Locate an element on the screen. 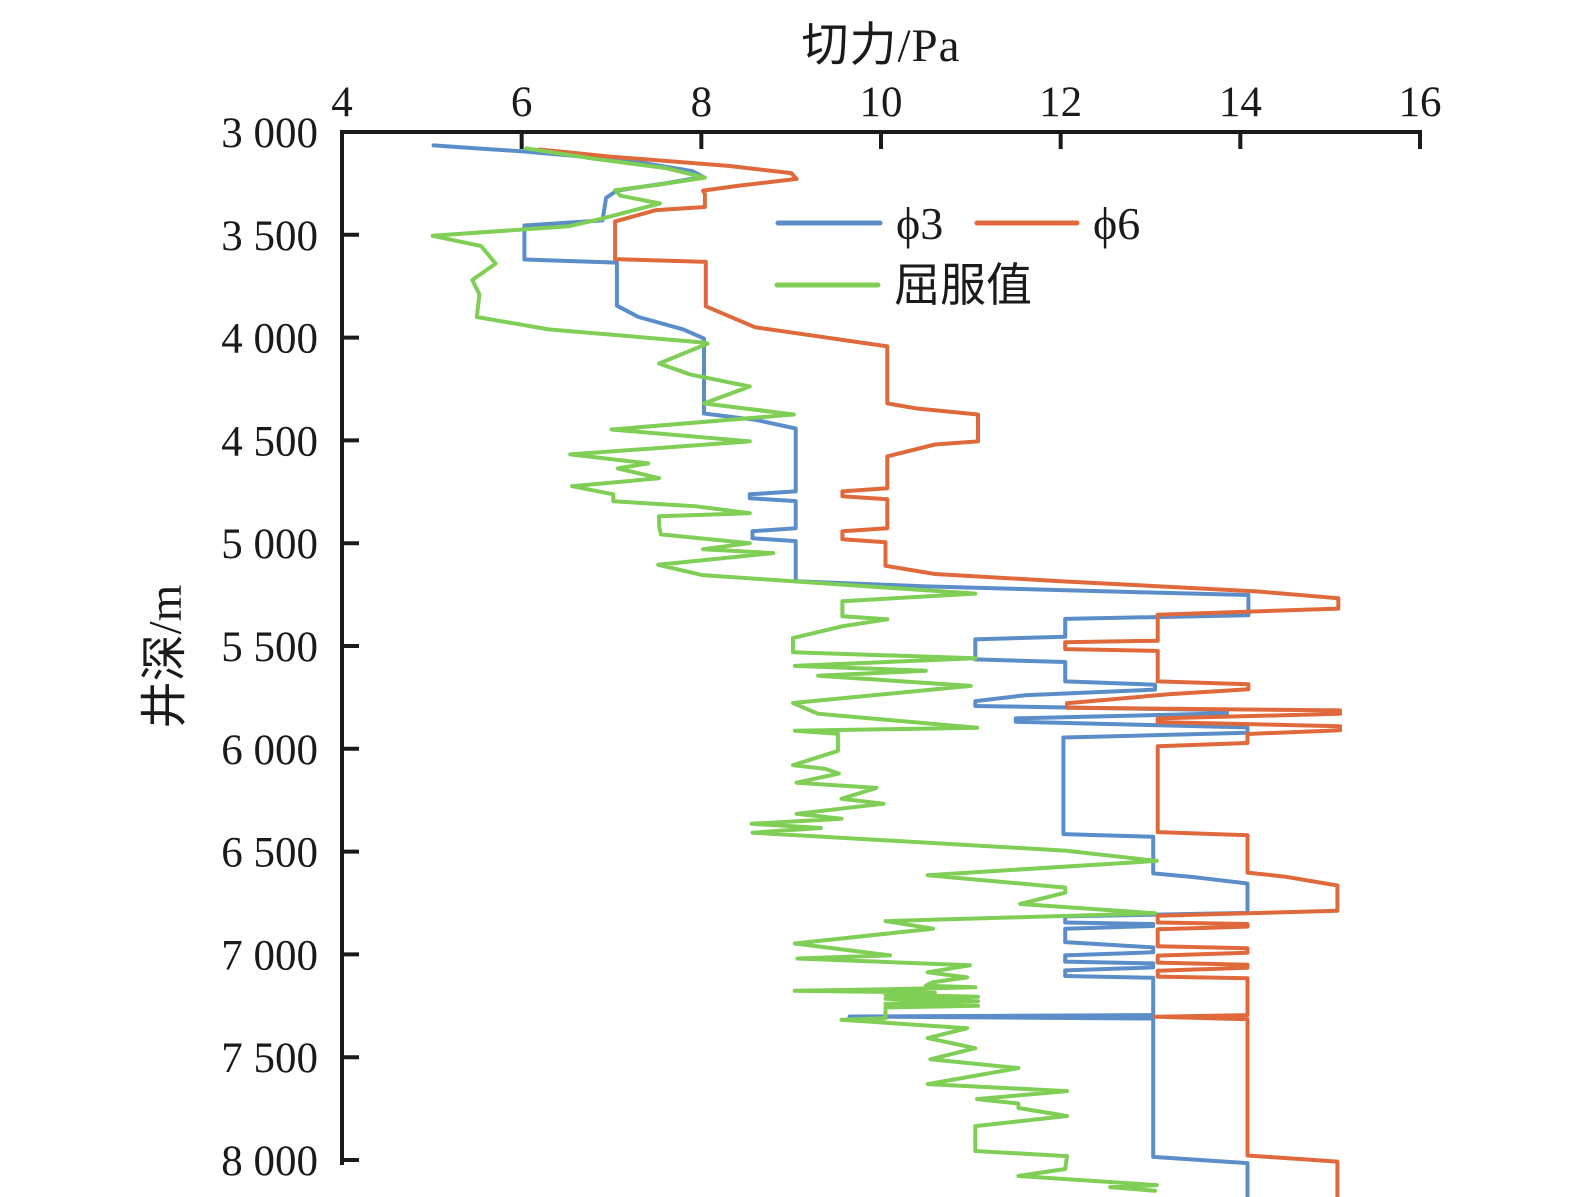 This screenshot has height=1197, width=1575. y-tick-label: 5 000 is located at coordinates (269, 544).